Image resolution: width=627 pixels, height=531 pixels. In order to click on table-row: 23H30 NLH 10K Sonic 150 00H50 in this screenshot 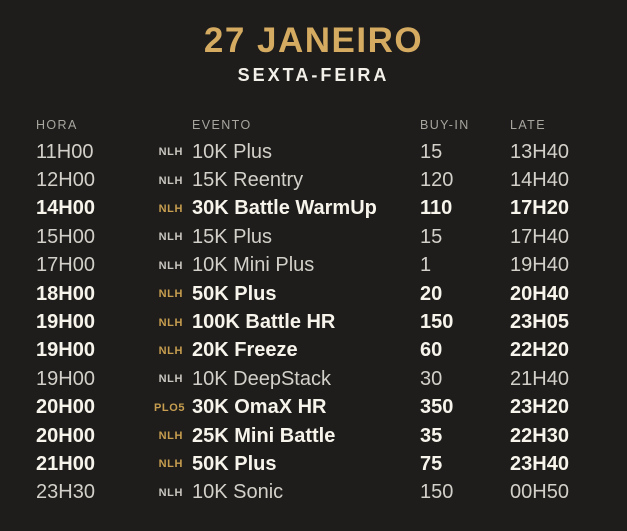, I will do `click(316, 493)`.